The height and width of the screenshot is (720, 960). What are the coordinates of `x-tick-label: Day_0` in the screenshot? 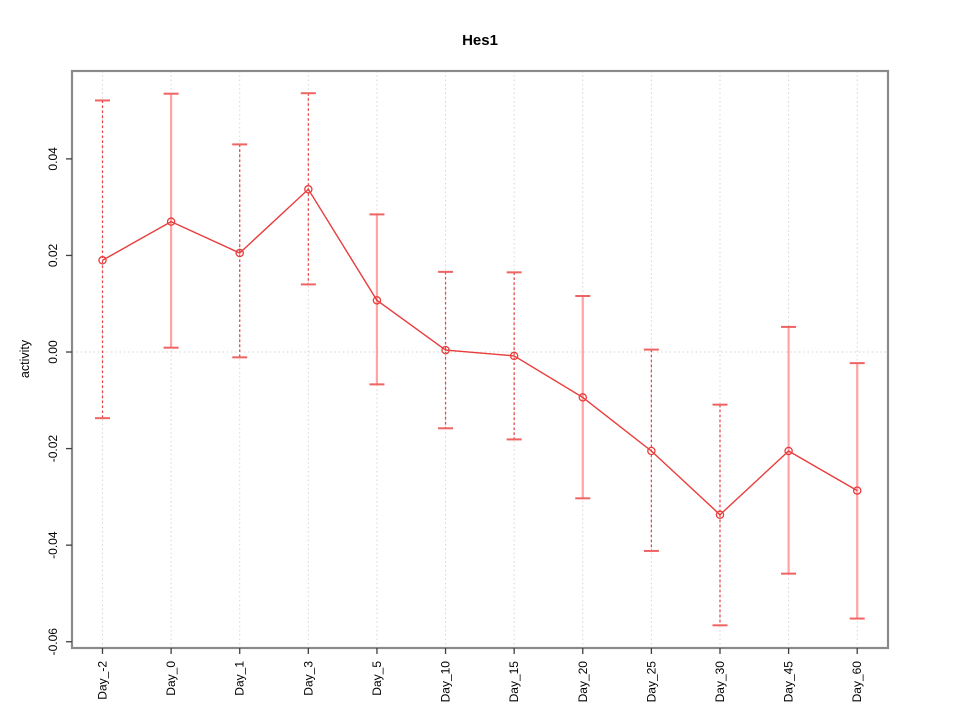 It's located at (171, 678).